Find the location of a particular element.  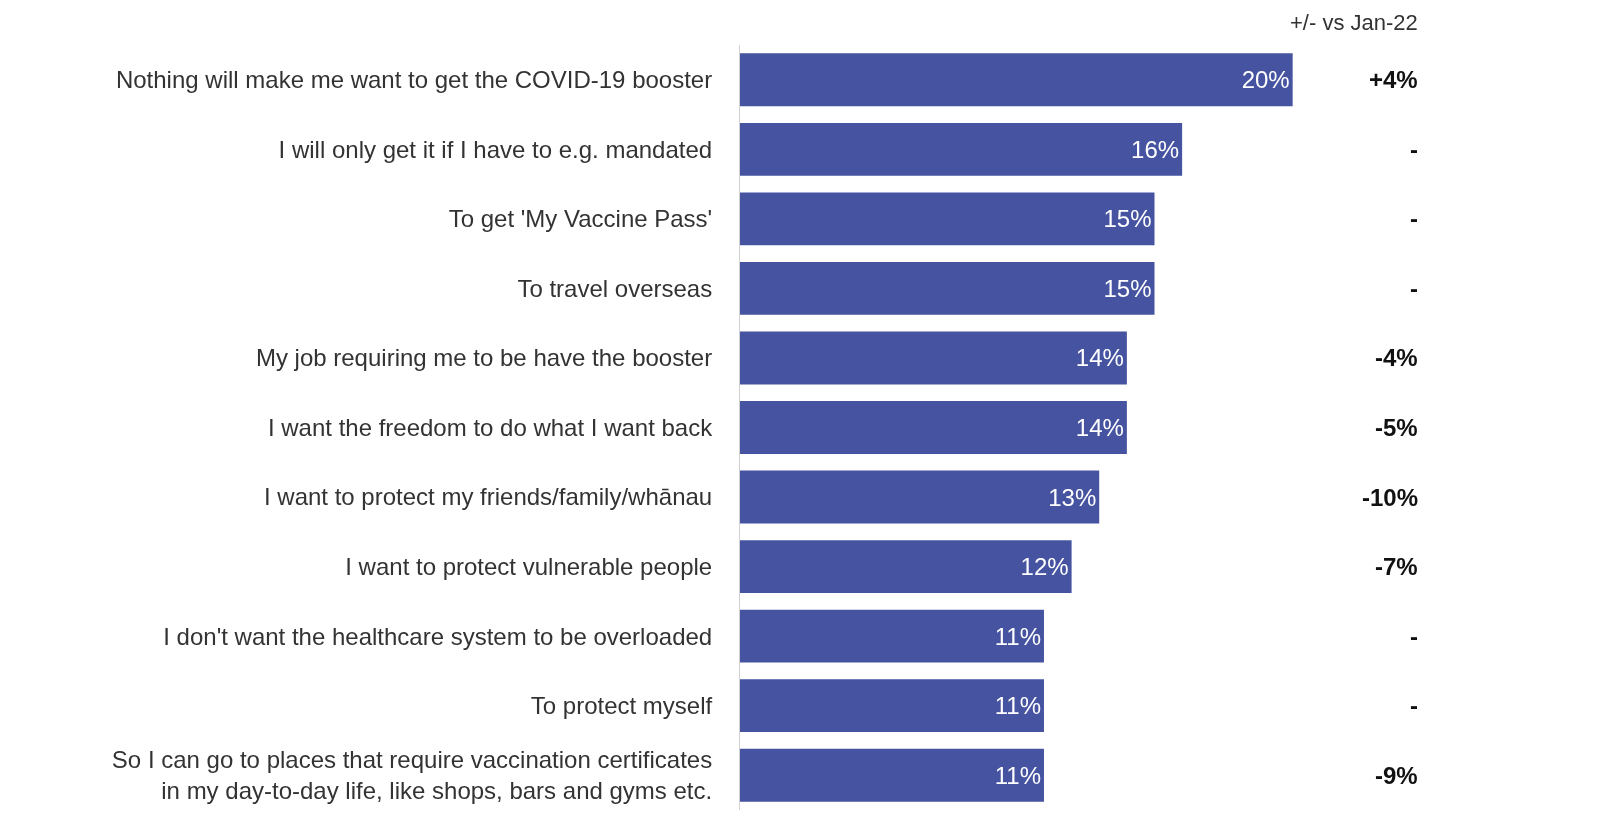

y-tick-label: To protect myself is located at coordinates (621, 706).